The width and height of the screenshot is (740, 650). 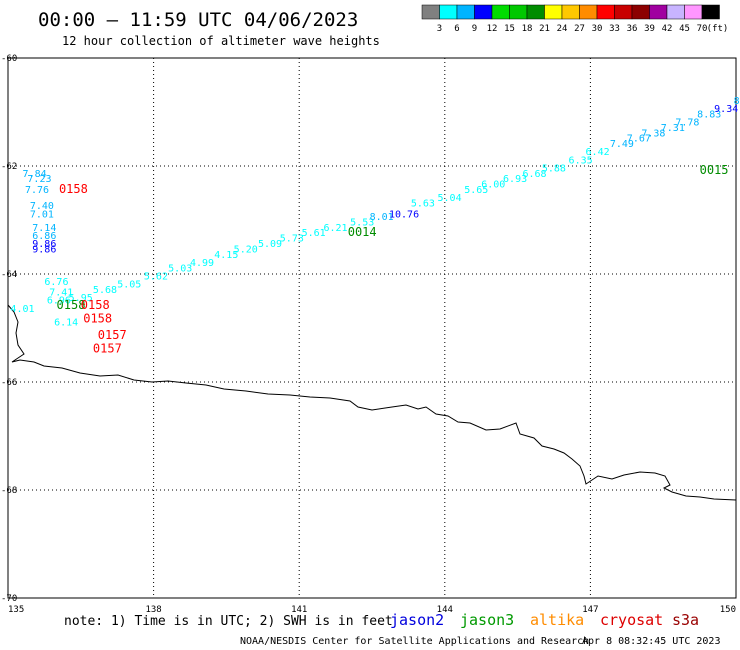 What do you see at coordinates (59, 301) in the screenshot?
I see `wave-height-label: 6.96` at bounding box center [59, 301].